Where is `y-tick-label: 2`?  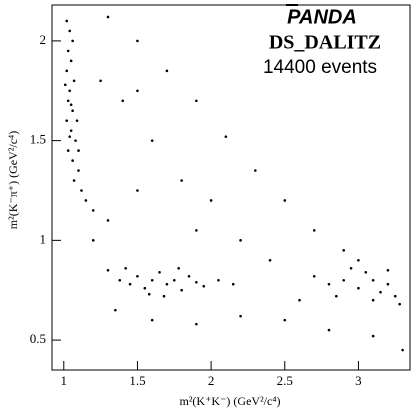
y-tick-label: 2 is located at coordinates (43, 39).